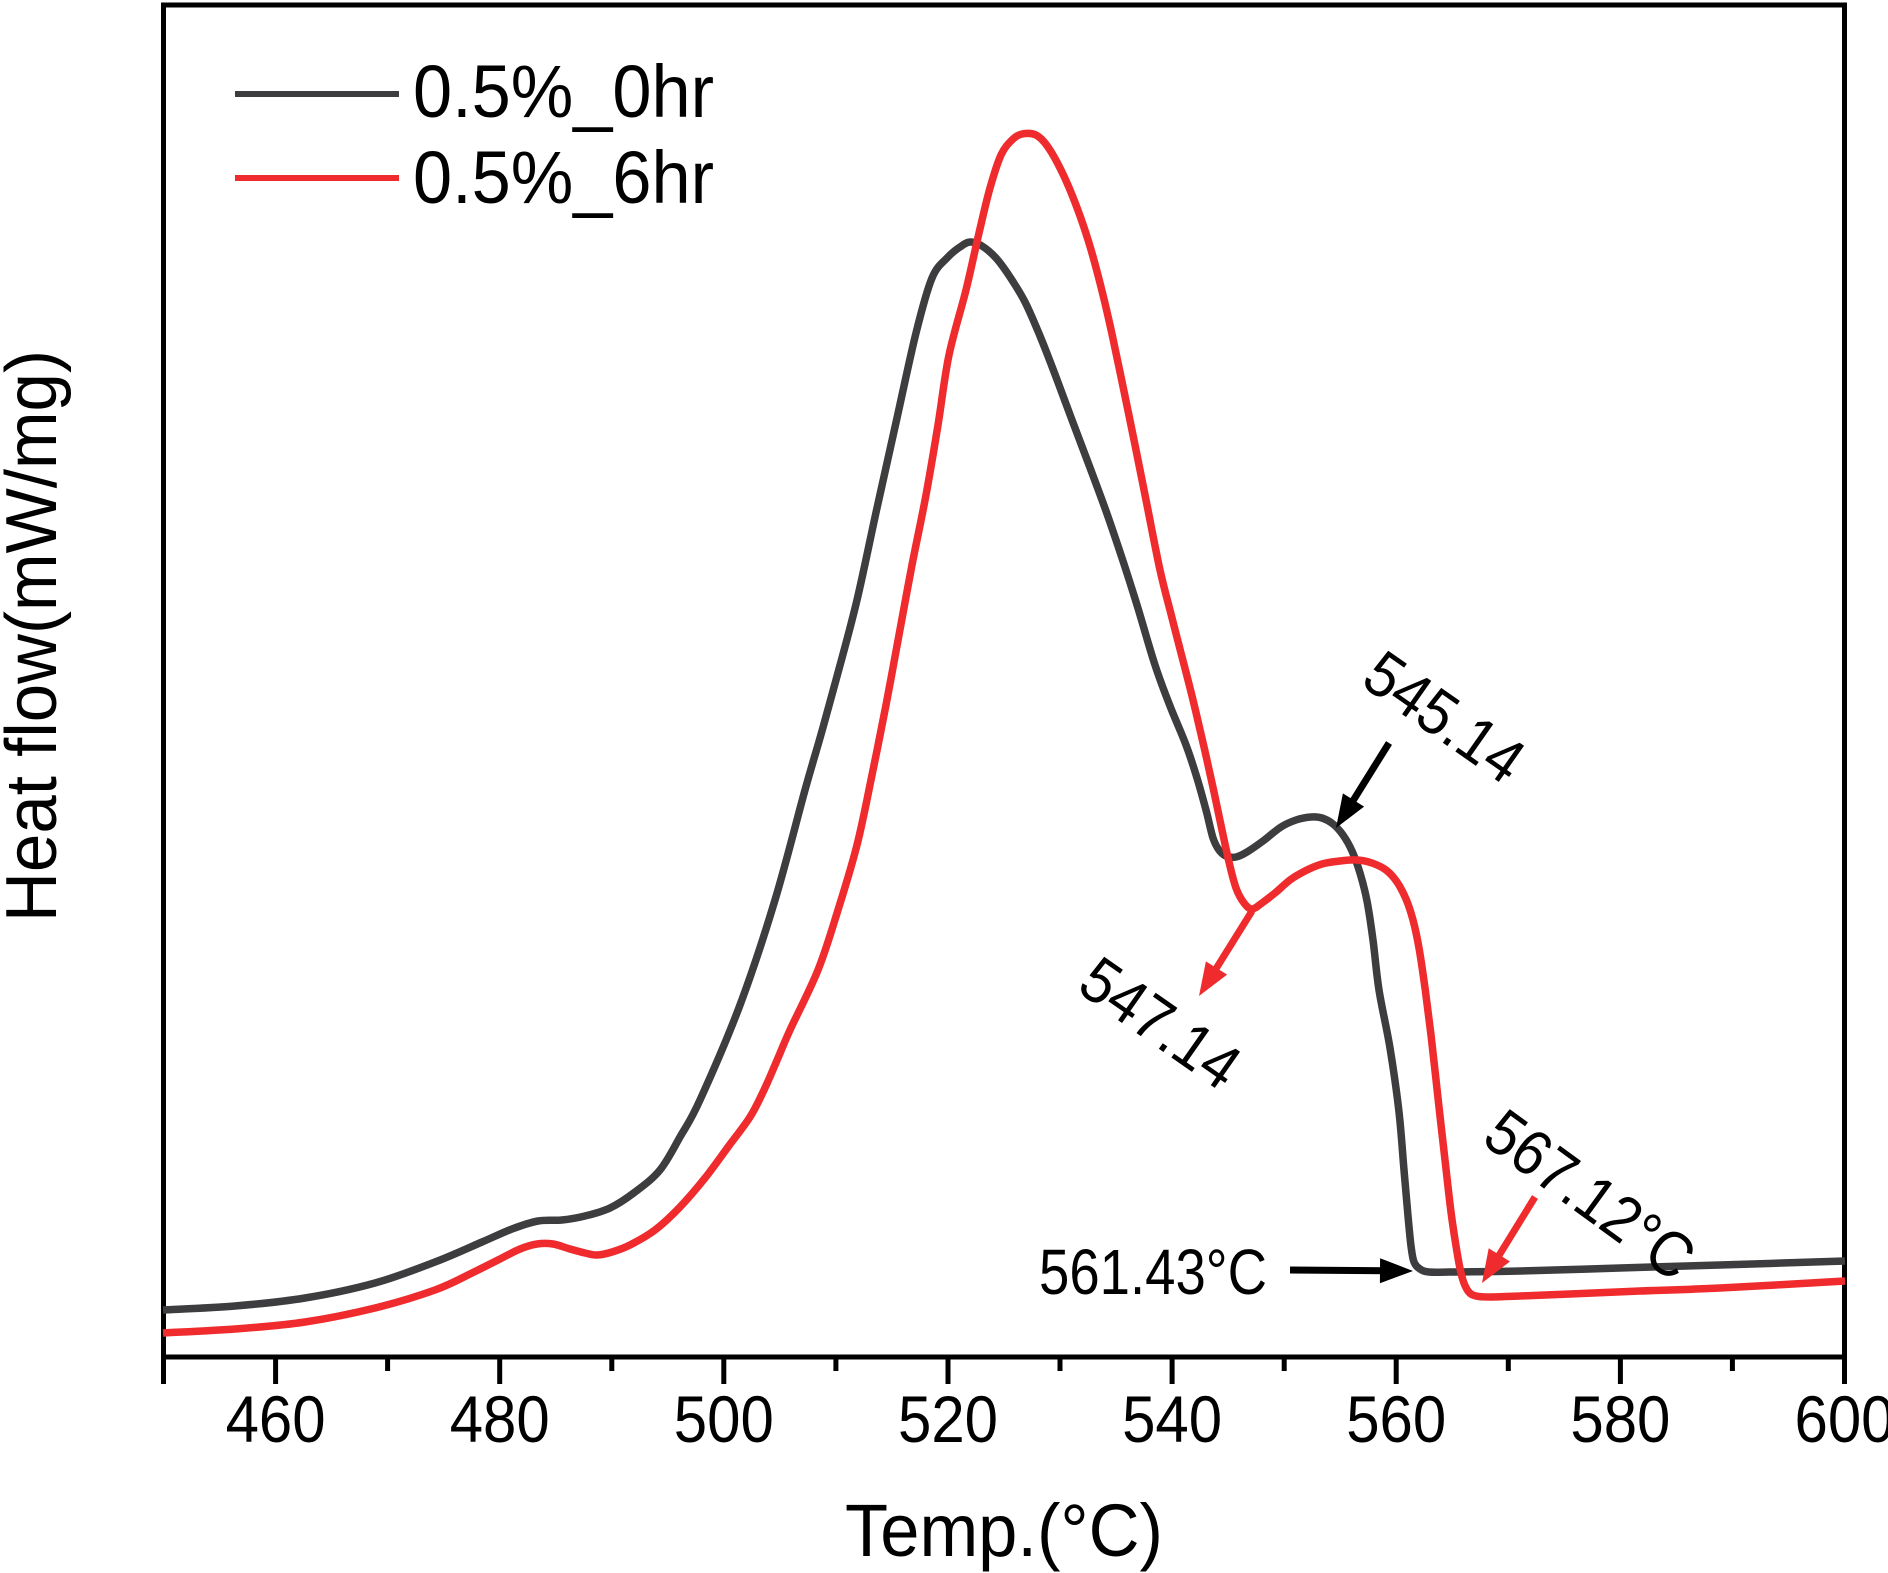 The width and height of the screenshot is (1888, 1573). Describe the element at coordinates (1841, 1419) in the screenshot. I see `svg-text: 600` at that location.